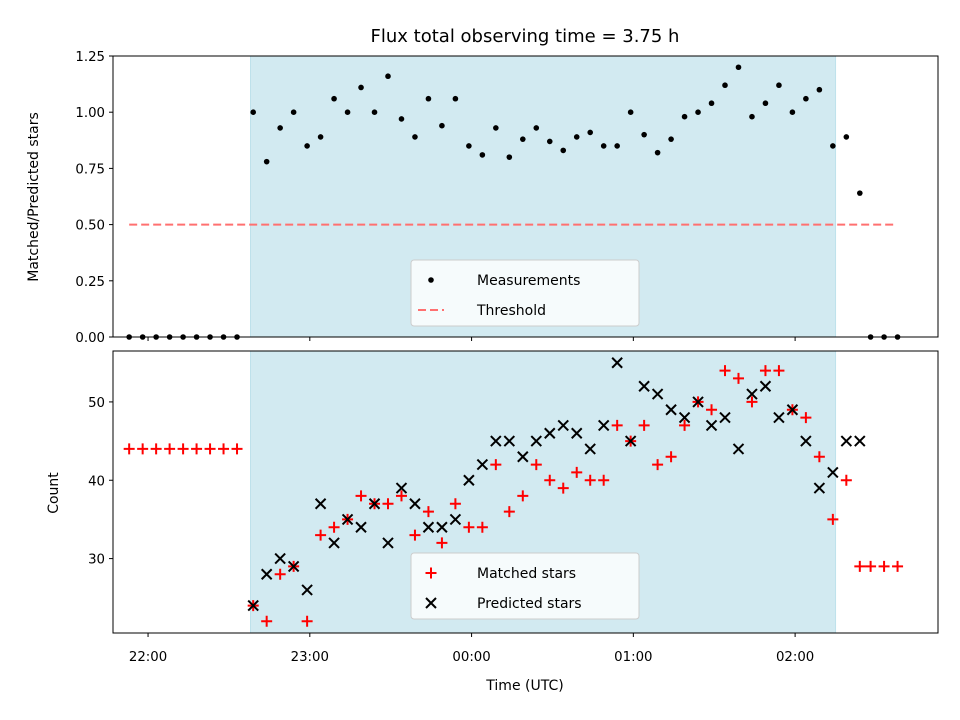  I want to click on top-legend: Measurements Threshold, so click(525, 293).